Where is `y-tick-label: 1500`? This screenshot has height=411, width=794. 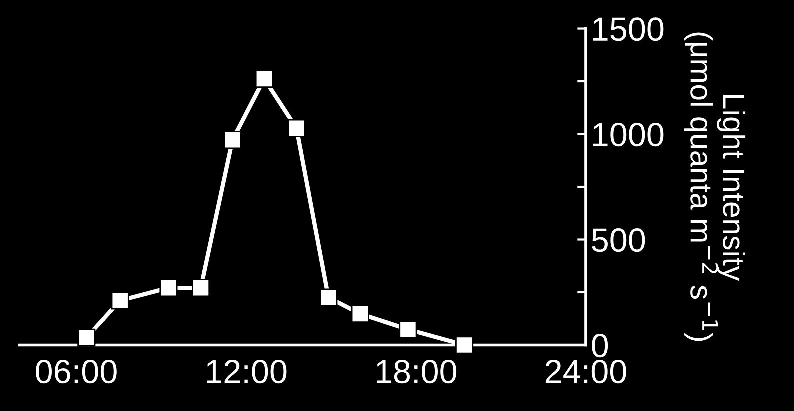 y-tick-label: 1500 is located at coordinates (628, 30).